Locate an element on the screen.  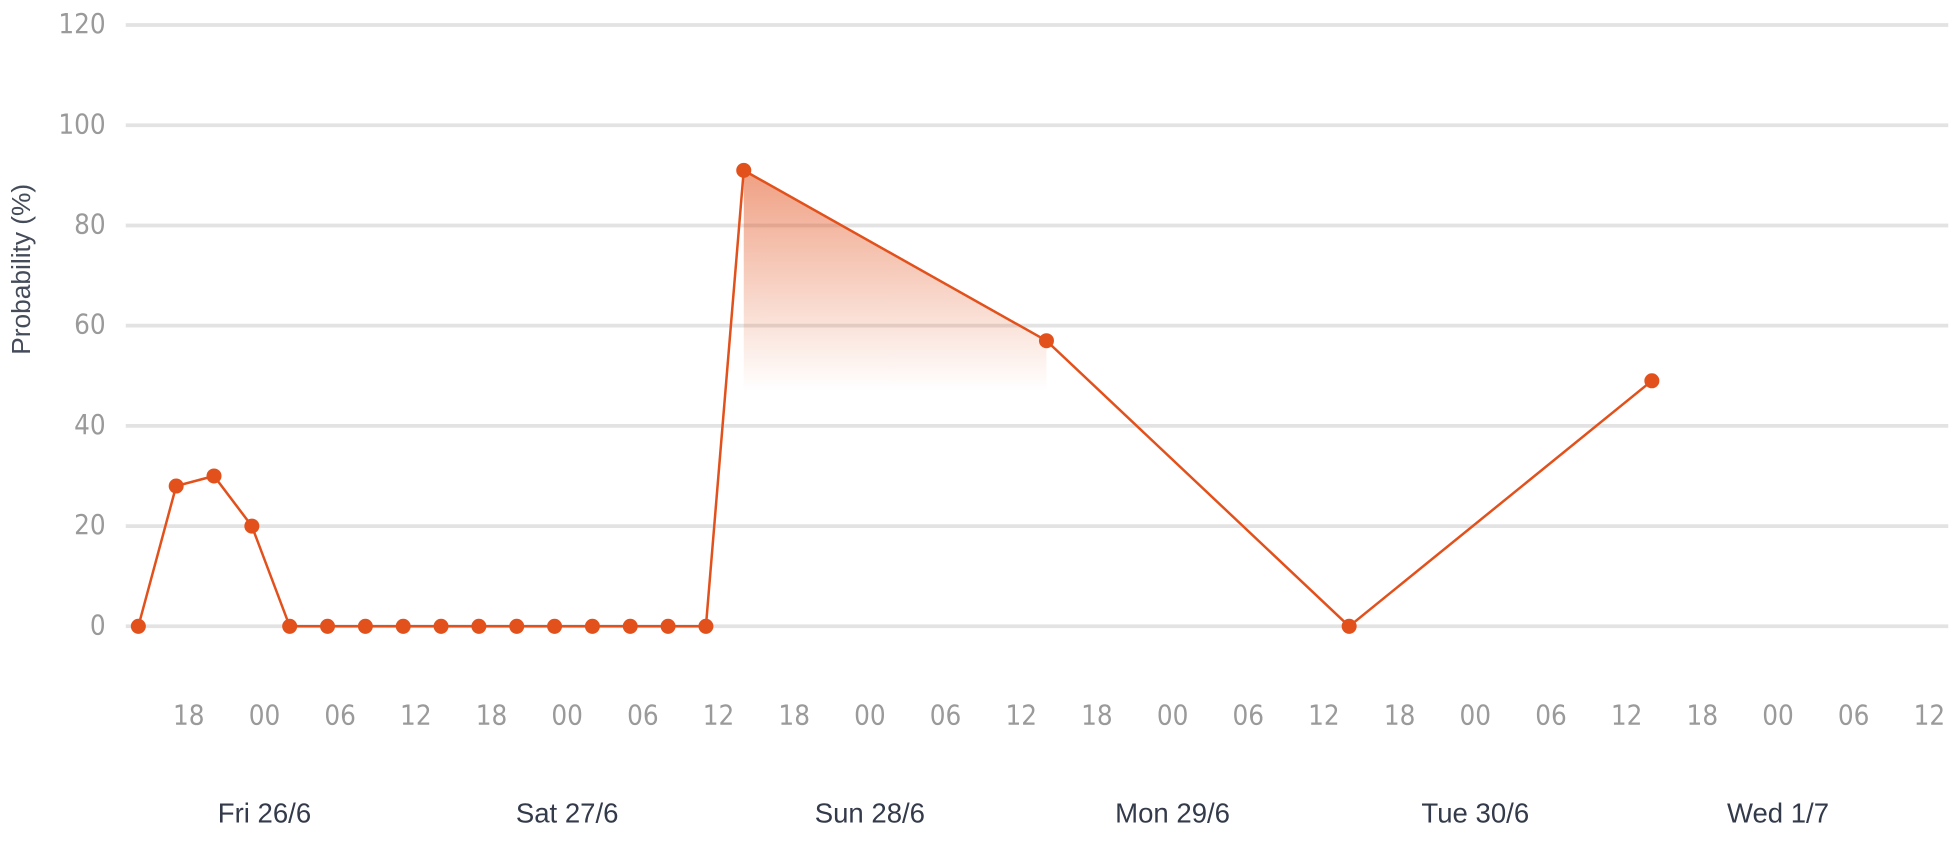
y-tick-label: 100 is located at coordinates (81, 124).